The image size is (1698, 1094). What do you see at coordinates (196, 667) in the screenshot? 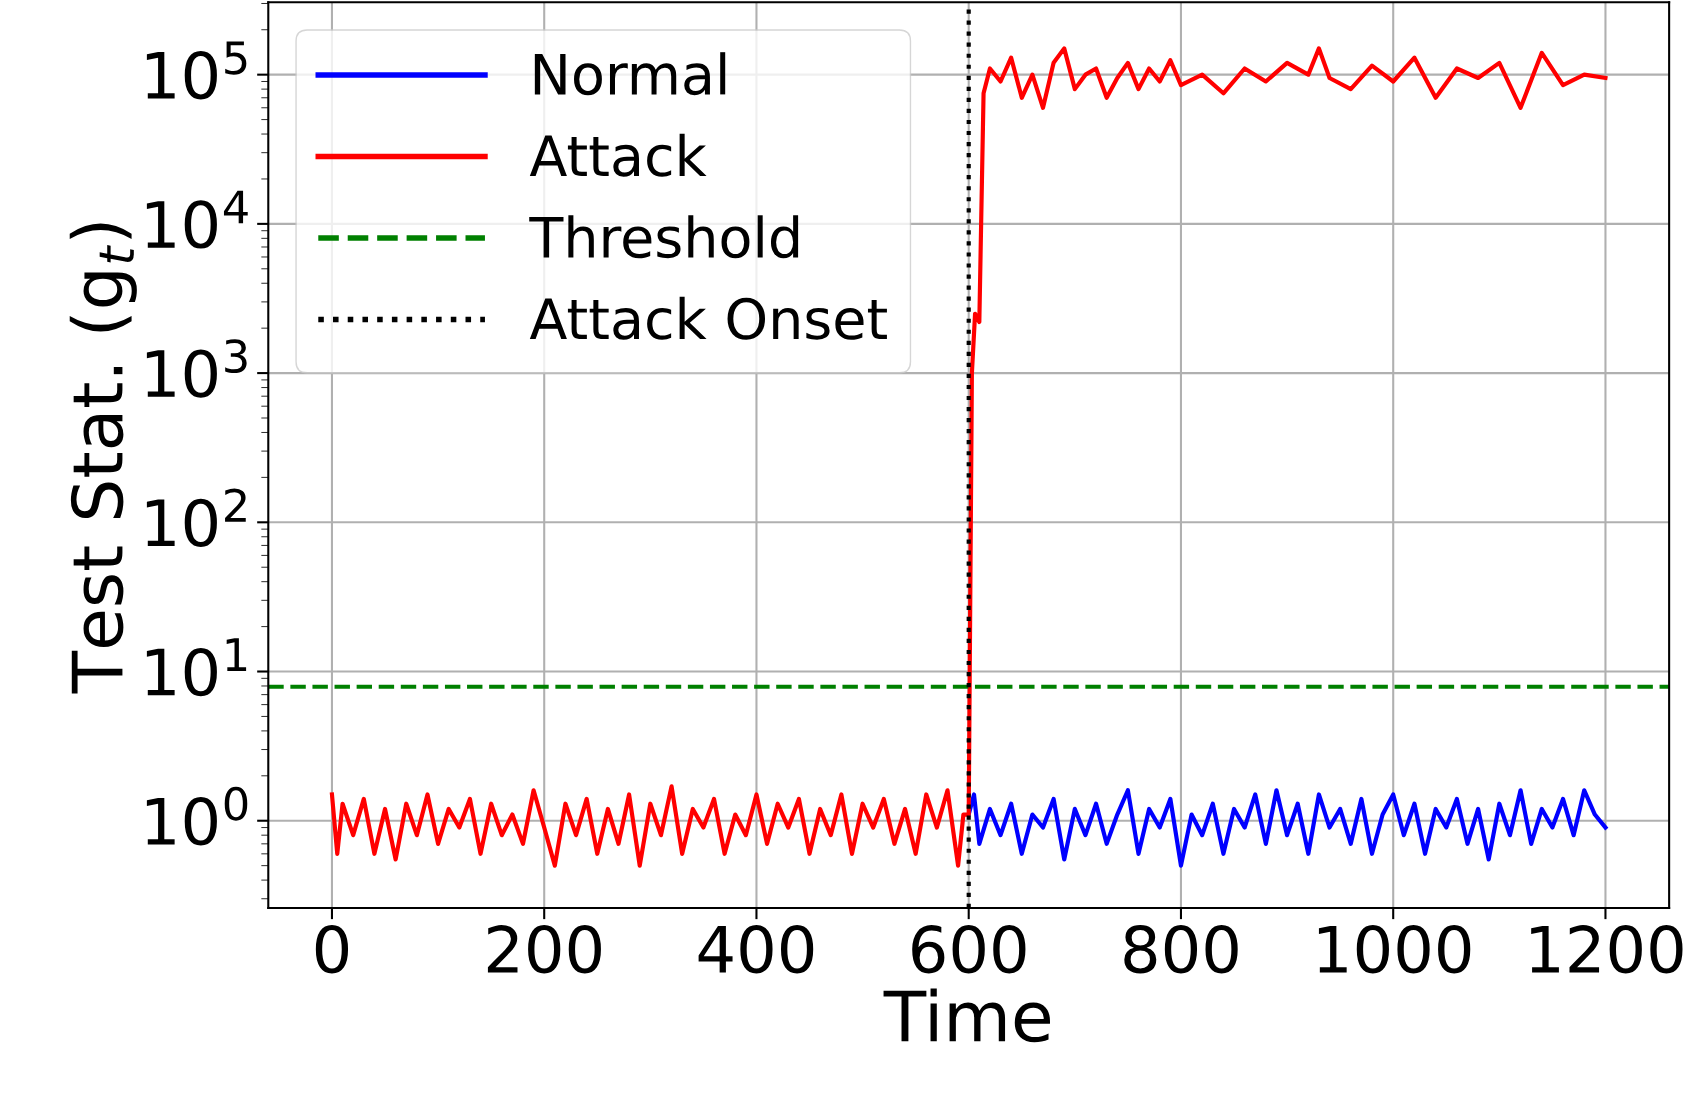
I see `y-tick-label: 10$^{1}$` at bounding box center [196, 667].